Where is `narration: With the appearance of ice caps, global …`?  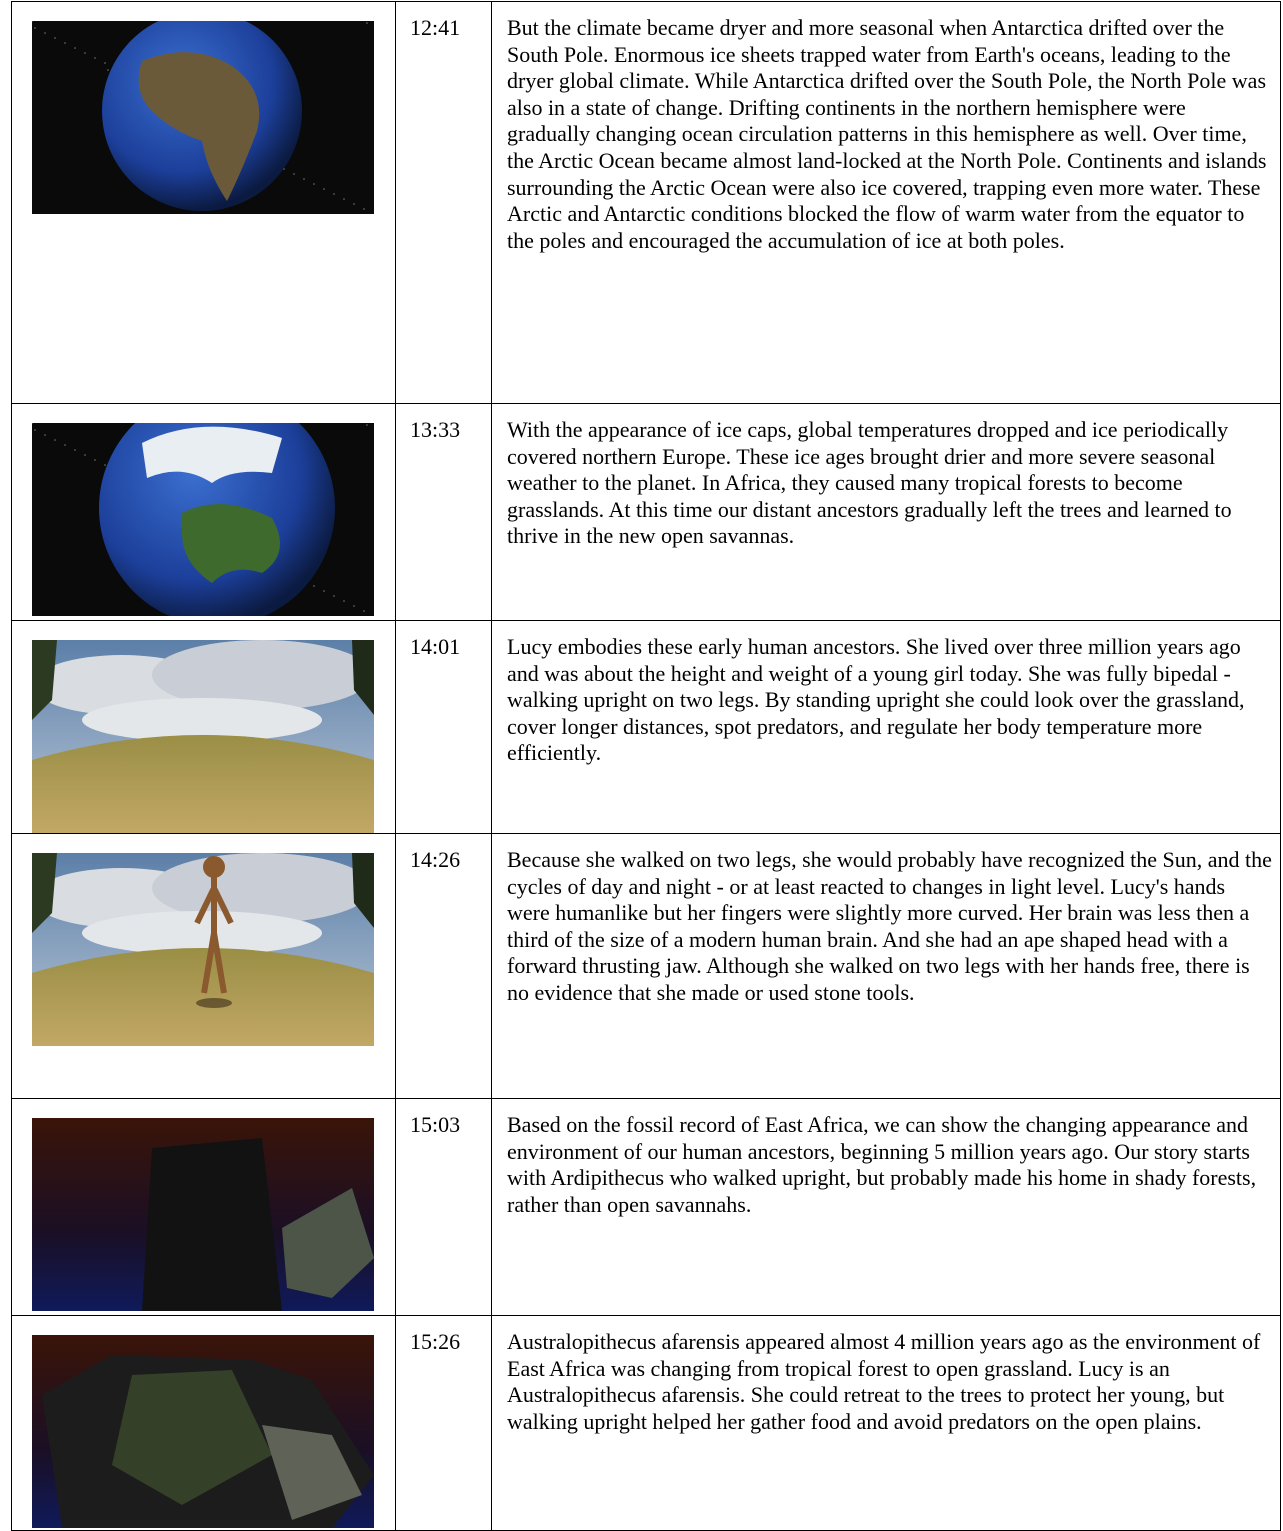 narration: With the appearance of ice caps, global … is located at coordinates (886, 512).